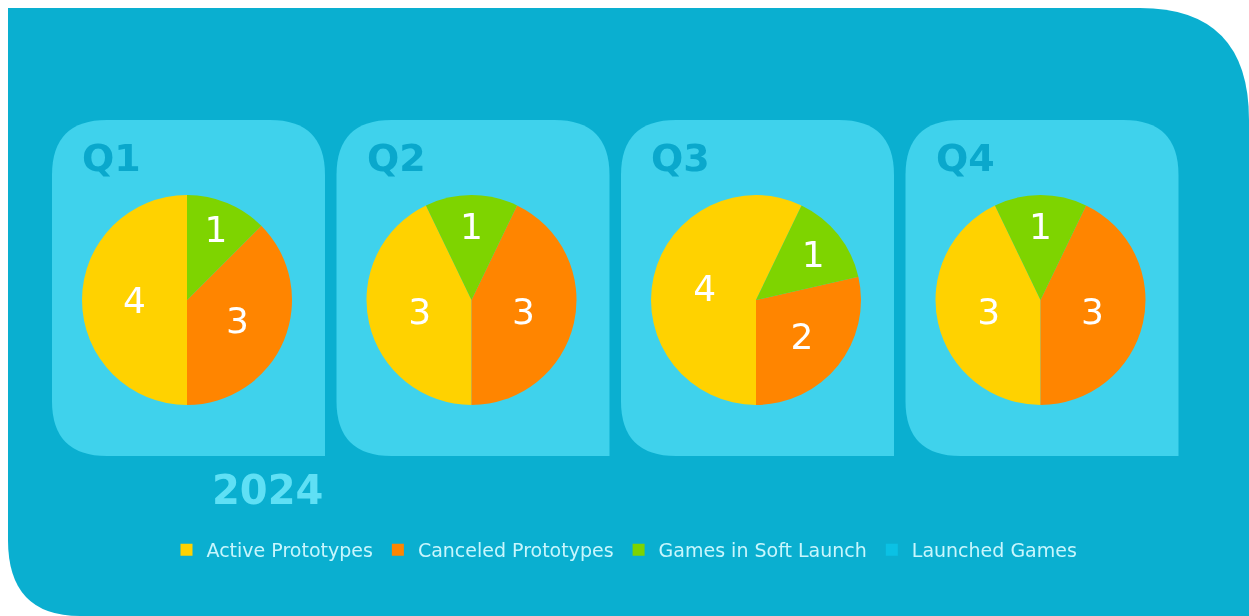  I want to click on data-label: 2, so click(802, 337).